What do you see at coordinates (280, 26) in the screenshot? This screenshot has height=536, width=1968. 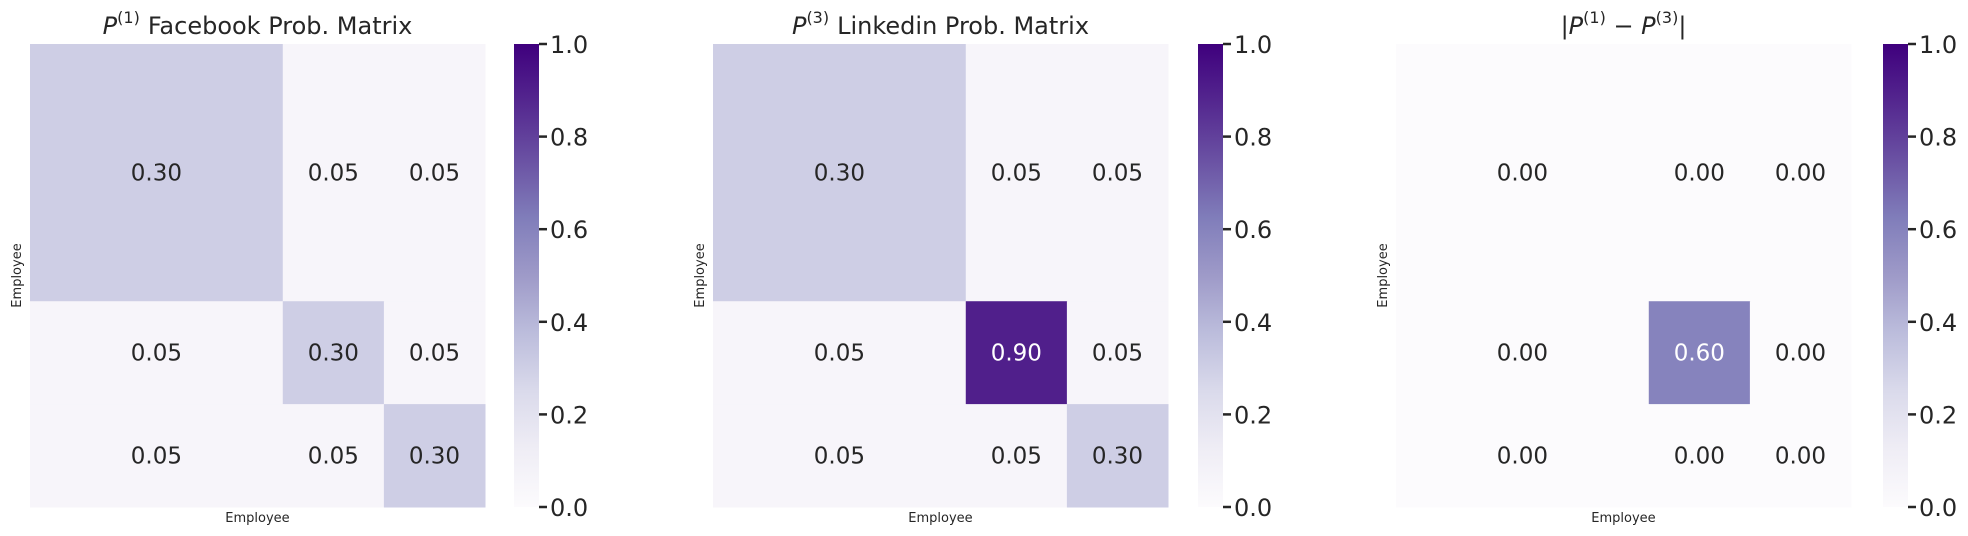 I see `title-text: Facebook Prob. Matrix` at bounding box center [280, 26].